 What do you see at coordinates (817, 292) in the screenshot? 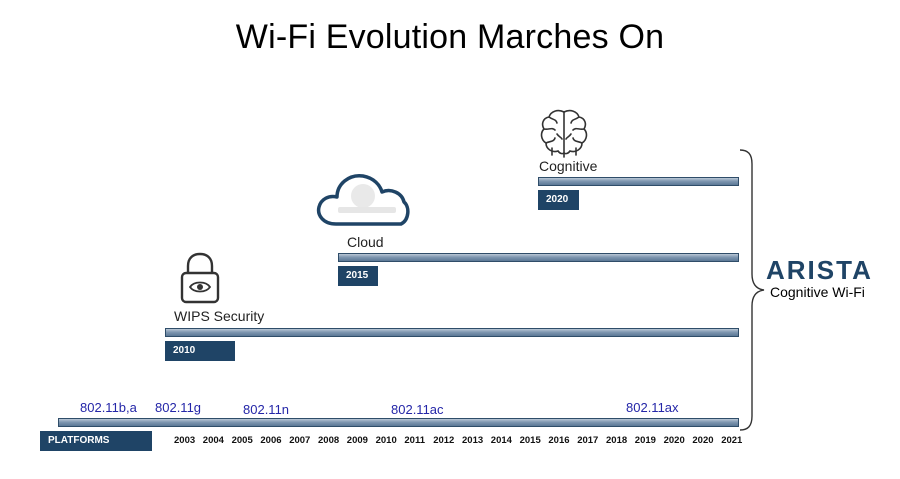
I see `brand-tagline: Cognitive Wi-Fi` at bounding box center [817, 292].